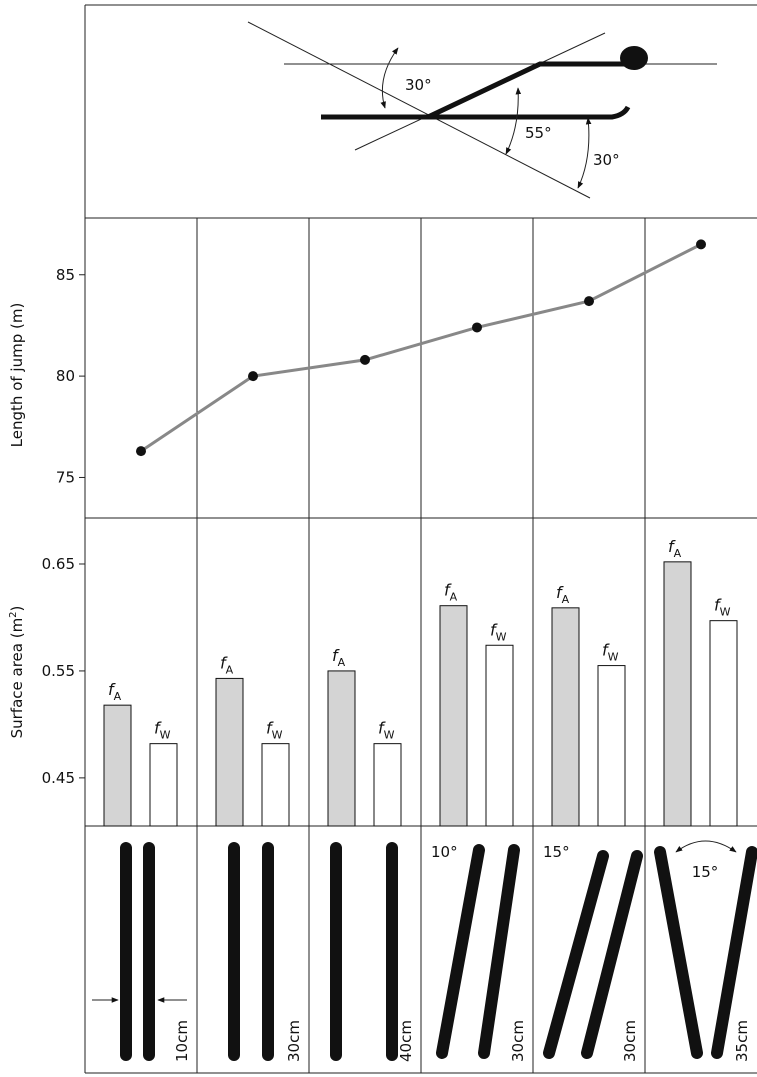  I want to click on y-axis-label-text: Surface area (m, so click(17, 678).